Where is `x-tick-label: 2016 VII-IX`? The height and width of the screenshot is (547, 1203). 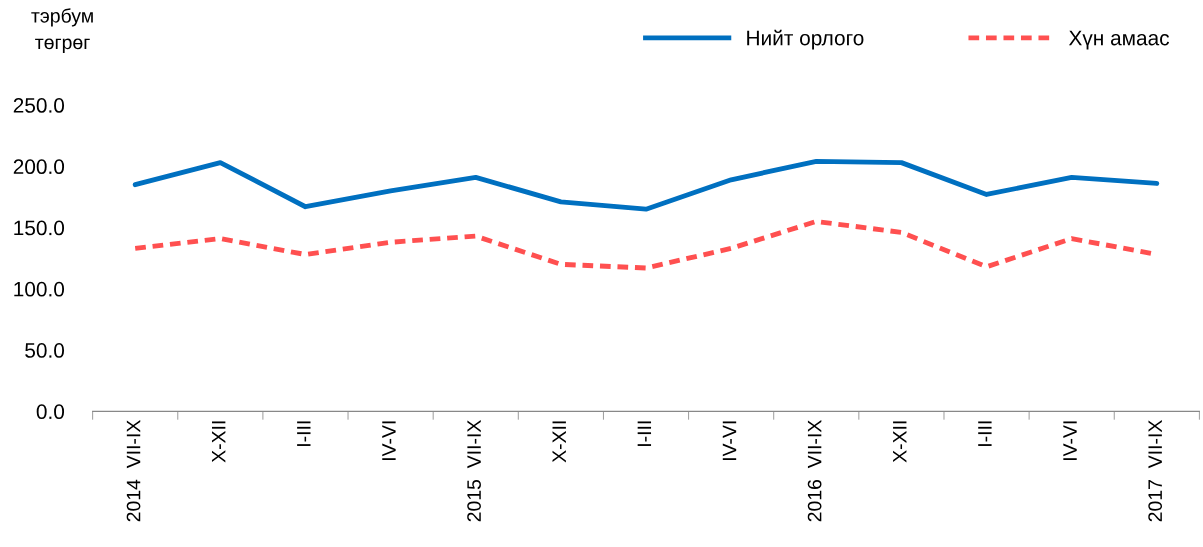 x-tick-label: 2016 VII-IX is located at coordinates (814, 471).